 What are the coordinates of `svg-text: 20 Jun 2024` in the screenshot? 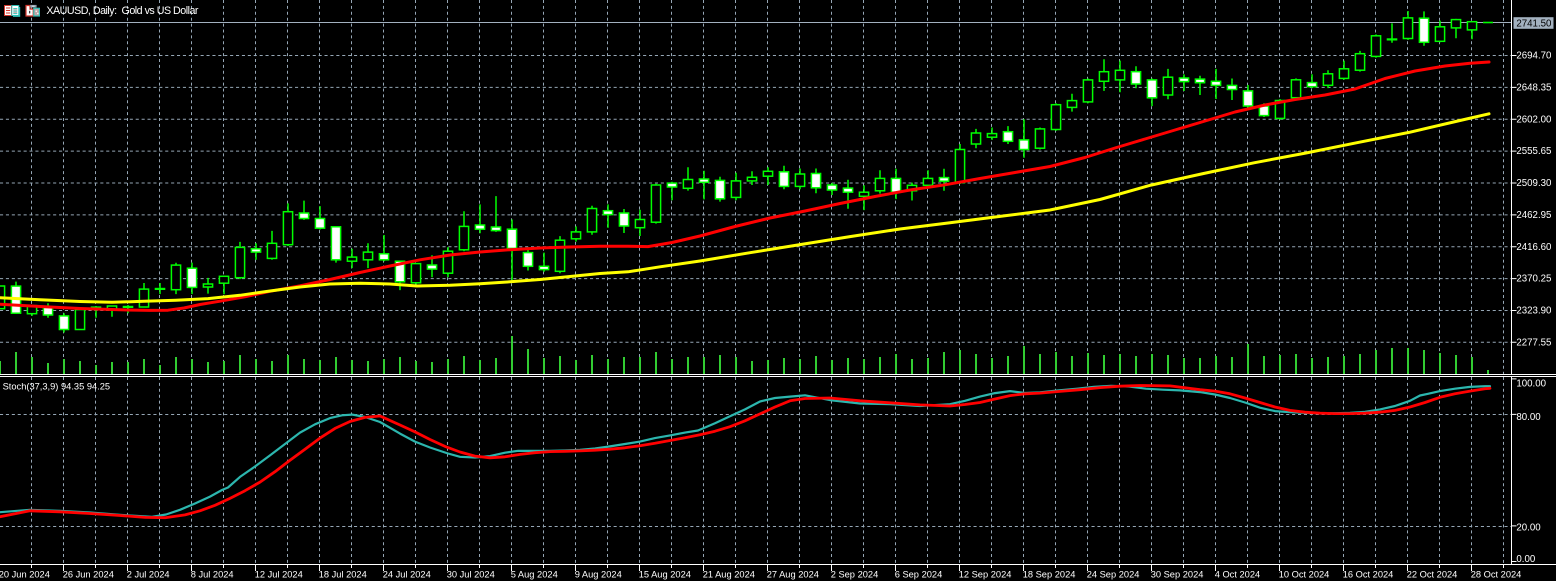 It's located at (25, 574).